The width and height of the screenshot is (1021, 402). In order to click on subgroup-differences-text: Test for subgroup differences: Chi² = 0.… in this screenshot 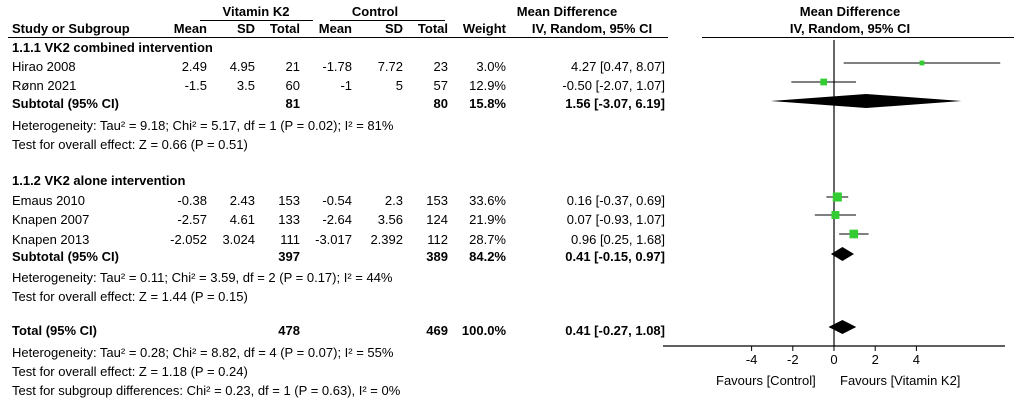, I will do `click(206, 390)`.